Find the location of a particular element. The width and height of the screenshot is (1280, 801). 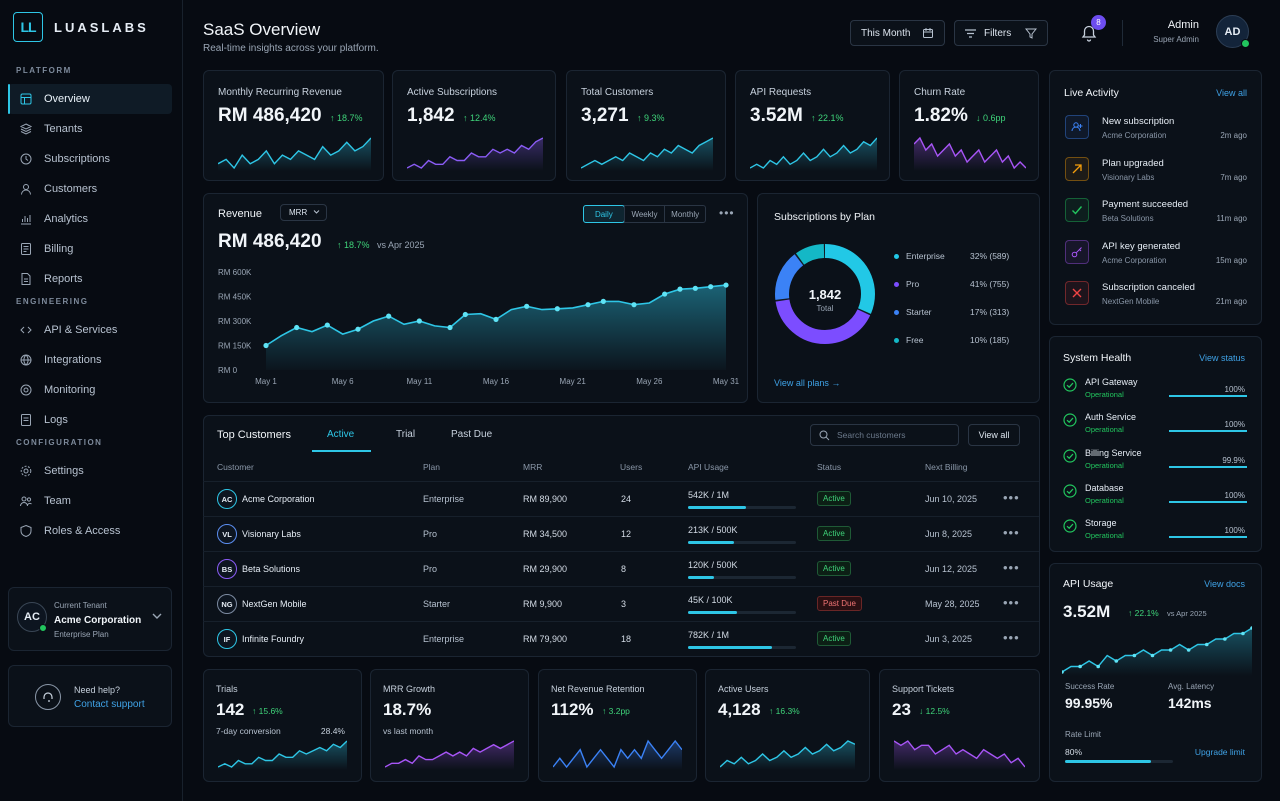

sidebar-item-integrations: Integrations is located at coordinates (90, 360).